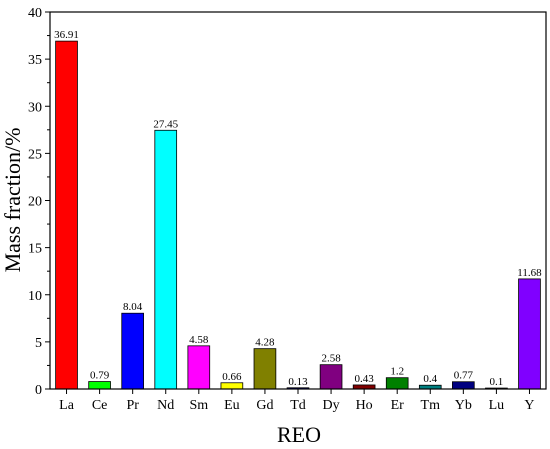  I want to click on data-label-gd: 4.28, so click(265, 343).